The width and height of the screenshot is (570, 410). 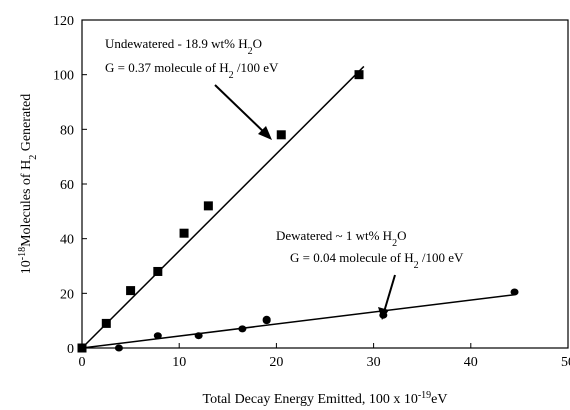 What do you see at coordinates (565, 362) in the screenshot?
I see `x-tick-label: 50` at bounding box center [565, 362].